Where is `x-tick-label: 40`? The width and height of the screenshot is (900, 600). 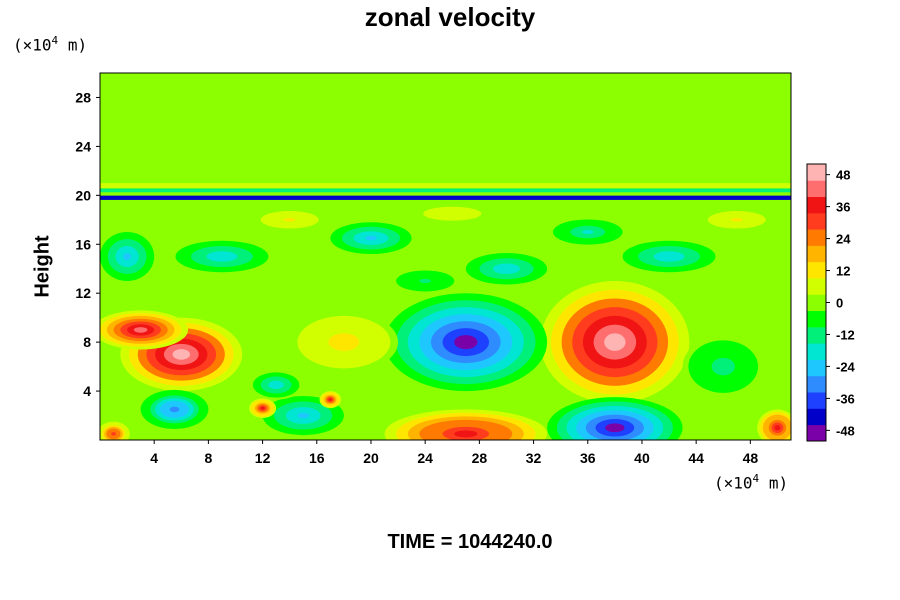
x-tick-label: 40 is located at coordinates (642, 458).